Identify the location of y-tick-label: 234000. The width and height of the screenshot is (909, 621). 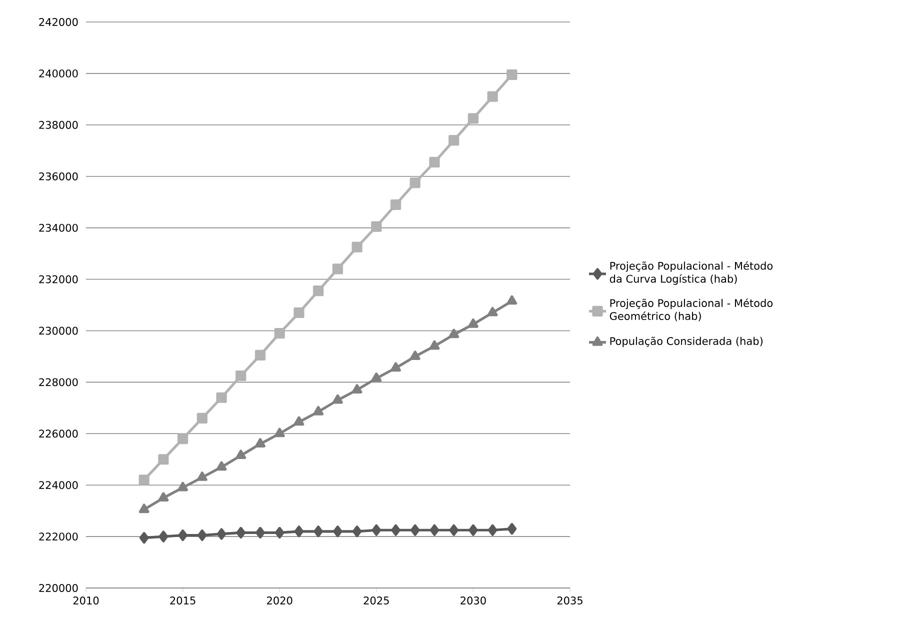
(58, 228).